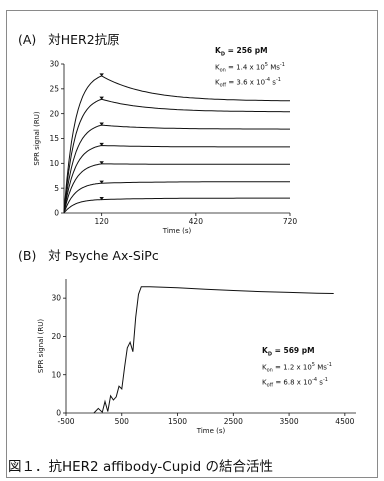  What do you see at coordinates (56, 336) in the screenshot?
I see `panel-b-y-tick-label: 20` at bounding box center [56, 336].